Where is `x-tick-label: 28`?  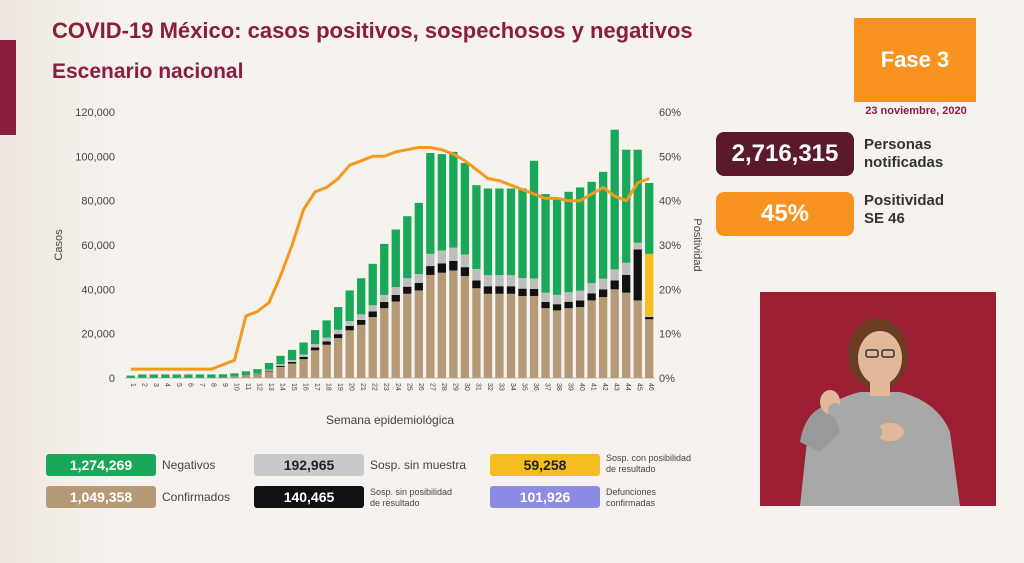 x-tick-label: 28 is located at coordinates (443, 387).